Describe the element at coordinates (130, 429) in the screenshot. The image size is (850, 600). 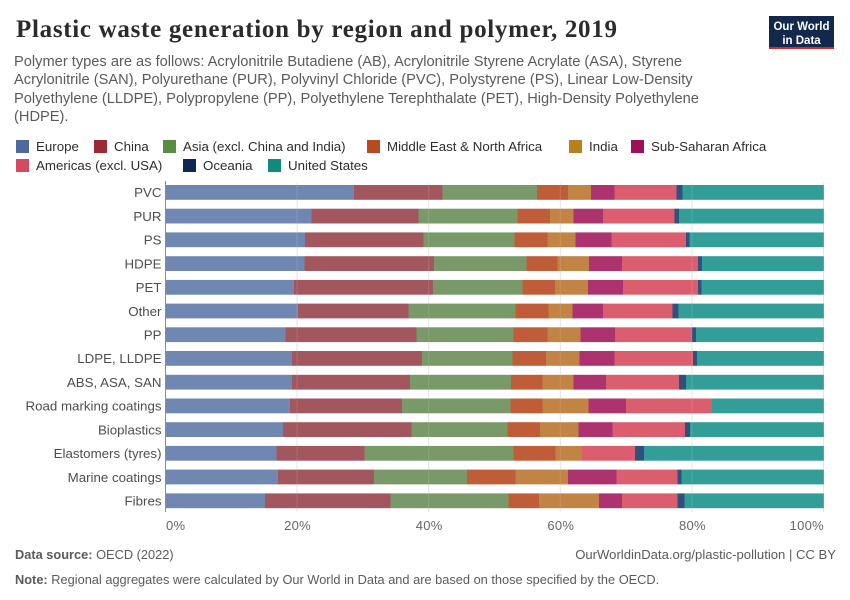
I see `svg-text: Bioplastics` at that location.